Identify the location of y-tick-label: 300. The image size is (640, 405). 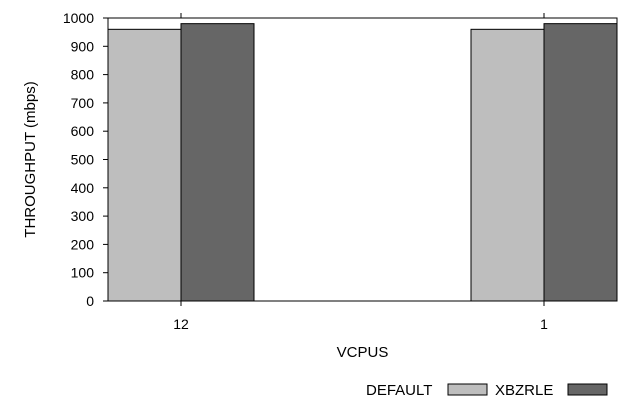
(83, 216).